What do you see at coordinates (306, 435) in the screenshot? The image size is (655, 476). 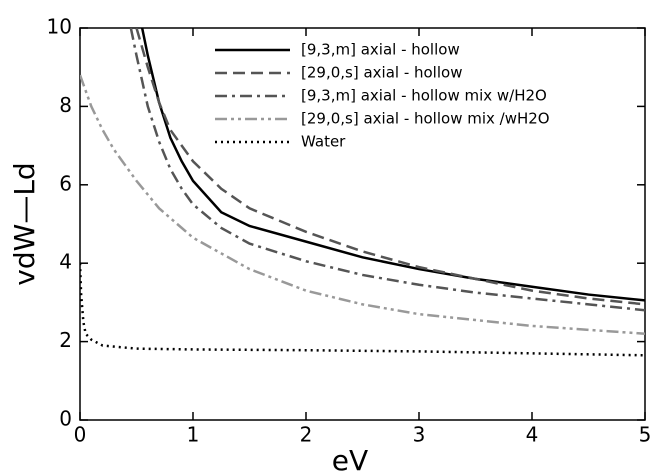 I see `x-tick-label: 2` at bounding box center [306, 435].